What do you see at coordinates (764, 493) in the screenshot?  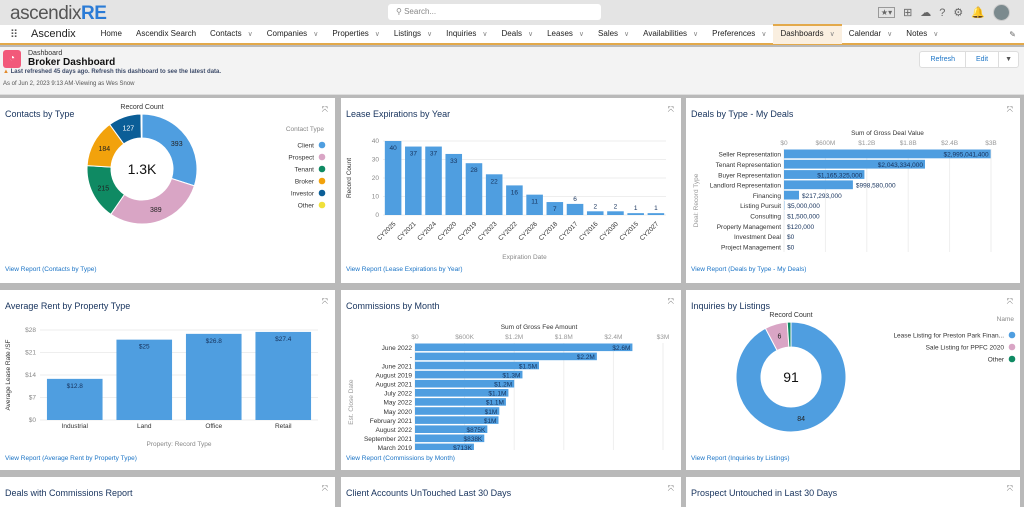 I see `card-title: Prospect Untouched in Last 30 Days` at bounding box center [764, 493].